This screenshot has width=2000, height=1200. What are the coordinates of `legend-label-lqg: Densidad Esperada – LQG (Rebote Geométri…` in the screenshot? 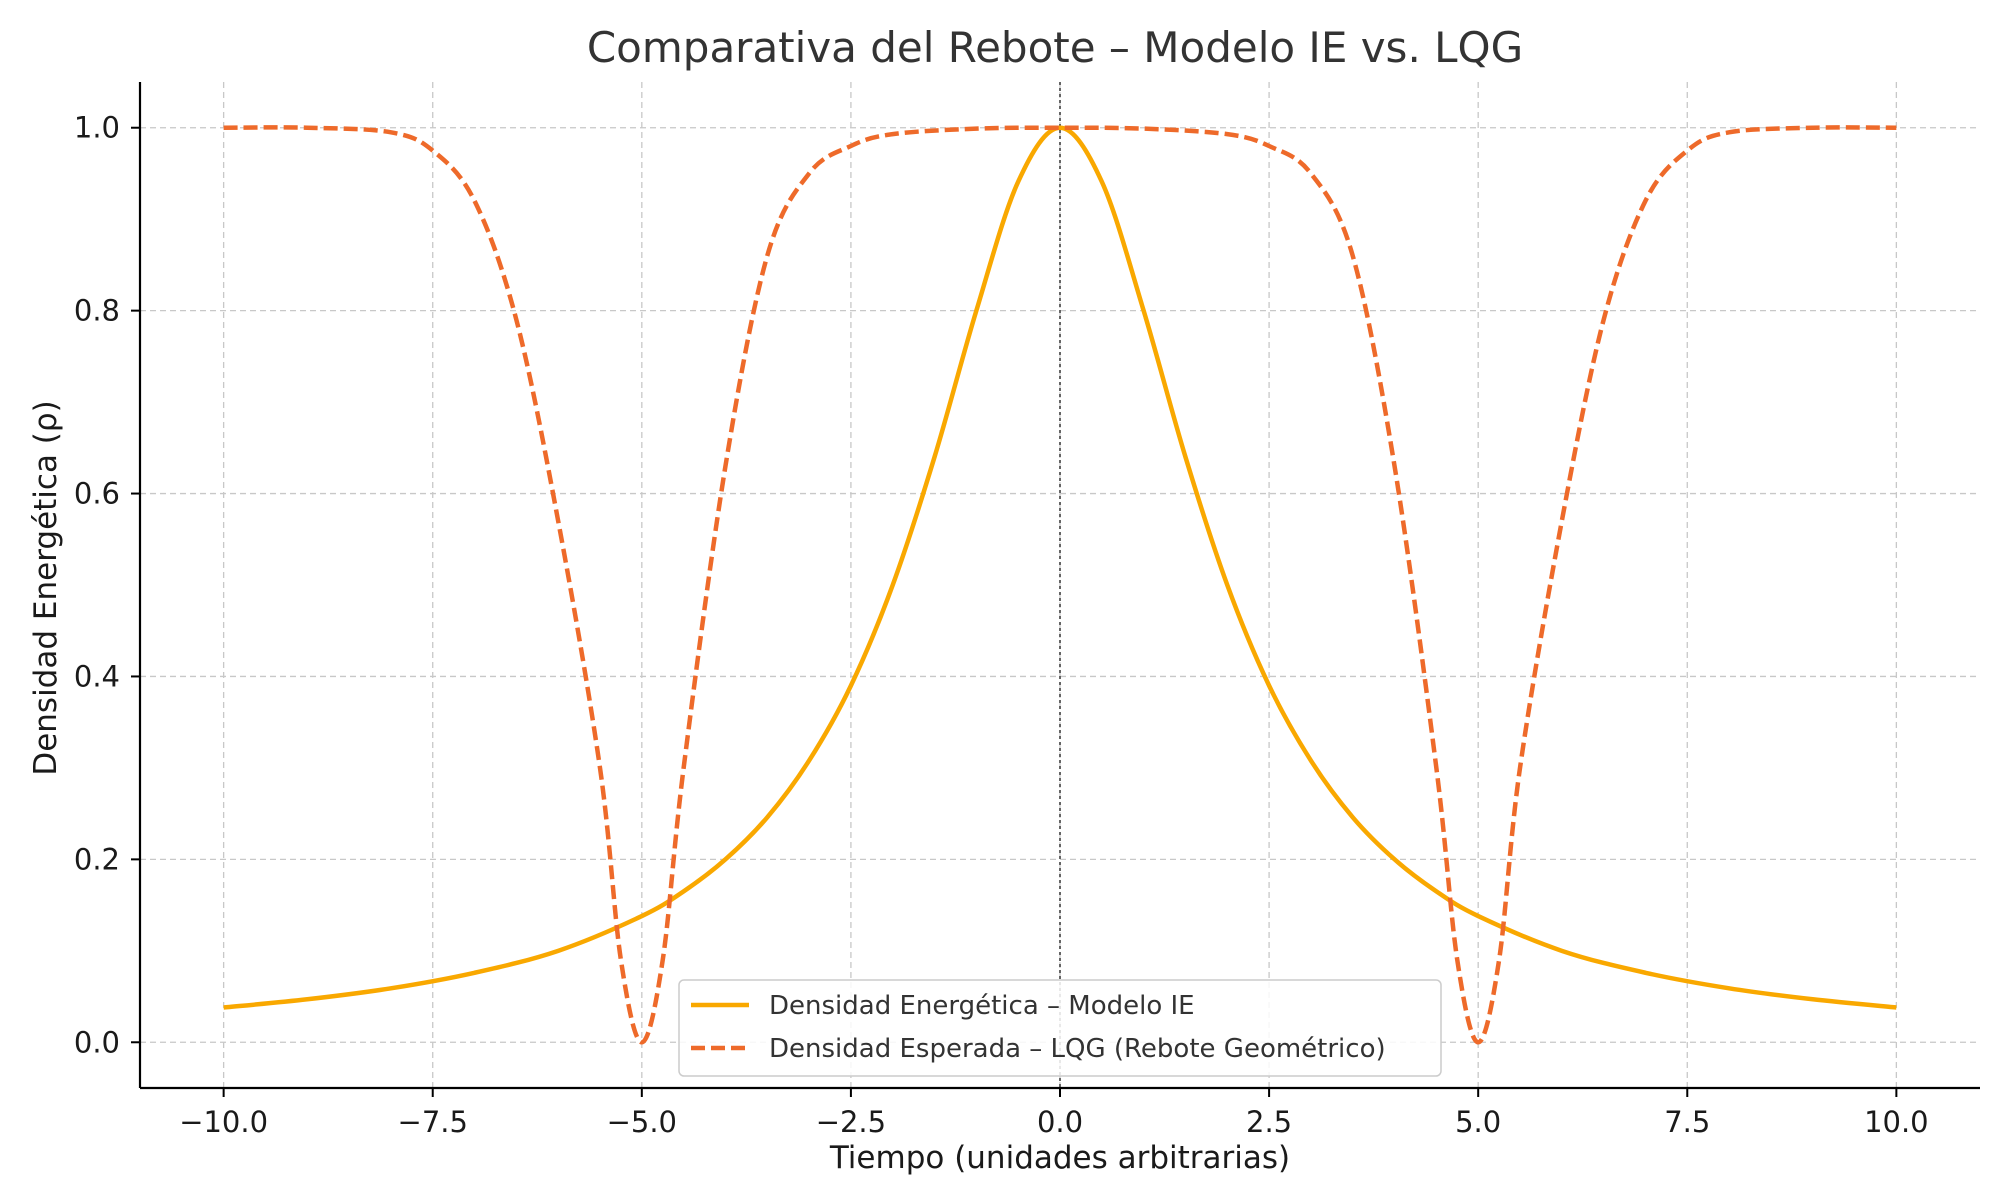 It's located at (1077, 1049).